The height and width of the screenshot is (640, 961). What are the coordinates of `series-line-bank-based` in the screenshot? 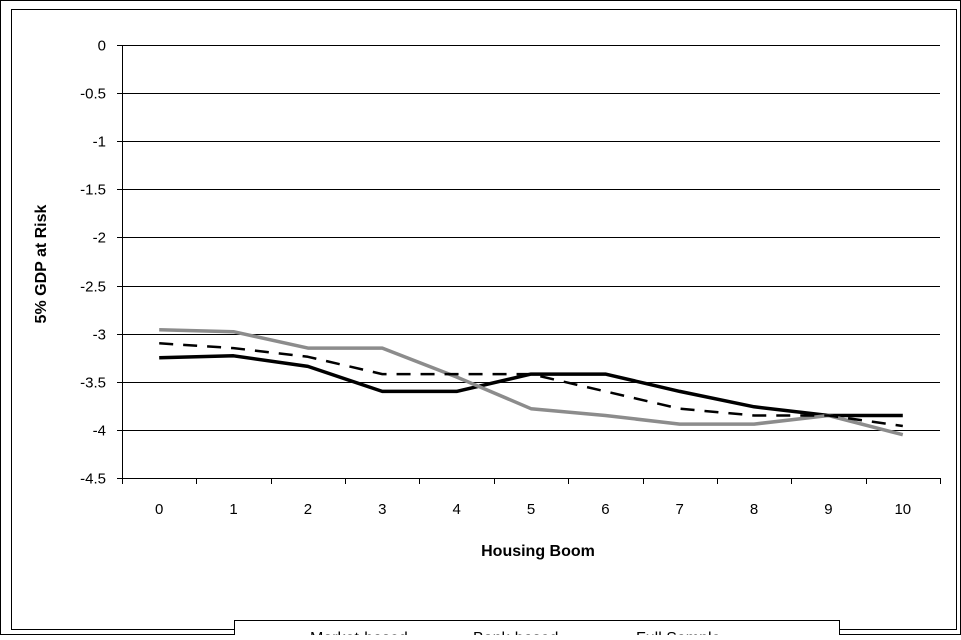 It's located at (531, 382).